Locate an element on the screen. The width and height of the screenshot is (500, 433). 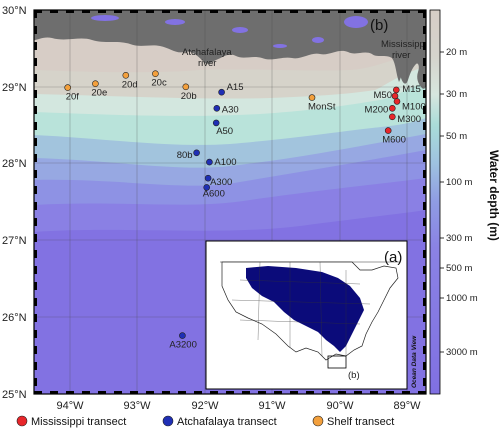
station-marker-a300 is located at coordinates (208, 178).